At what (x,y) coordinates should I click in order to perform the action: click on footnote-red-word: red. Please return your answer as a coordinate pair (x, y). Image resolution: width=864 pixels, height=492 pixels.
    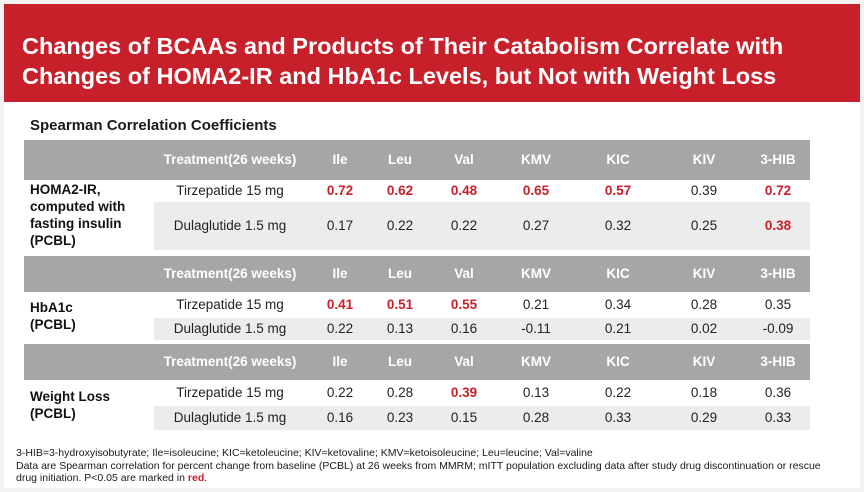
    Looking at the image, I should click on (196, 478).